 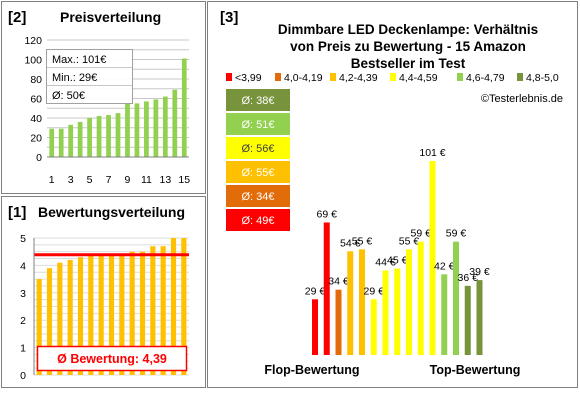 I want to click on rating-ytick-label: 3, so click(x=23, y=294).